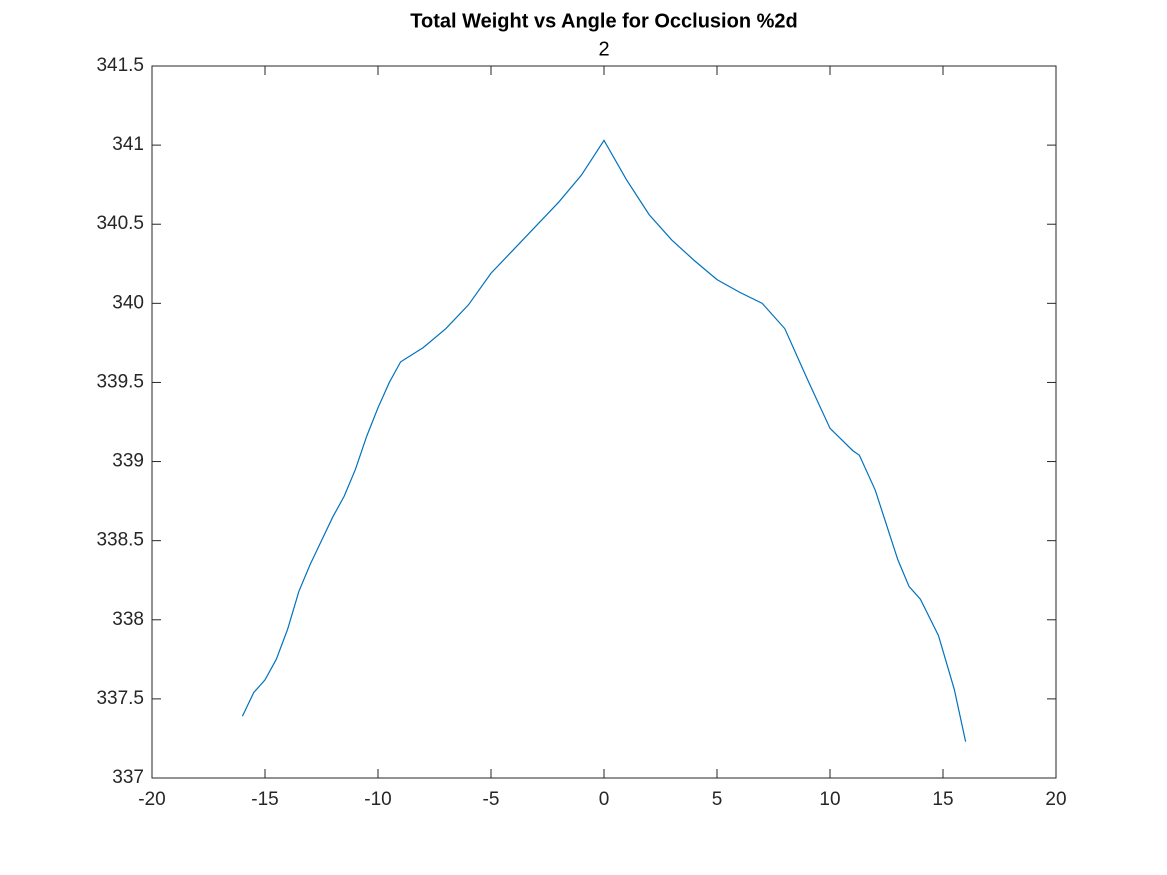 This screenshot has height=875, width=1167. Describe the element at coordinates (942, 799) in the screenshot. I see `x-tick-label: 15` at that location.